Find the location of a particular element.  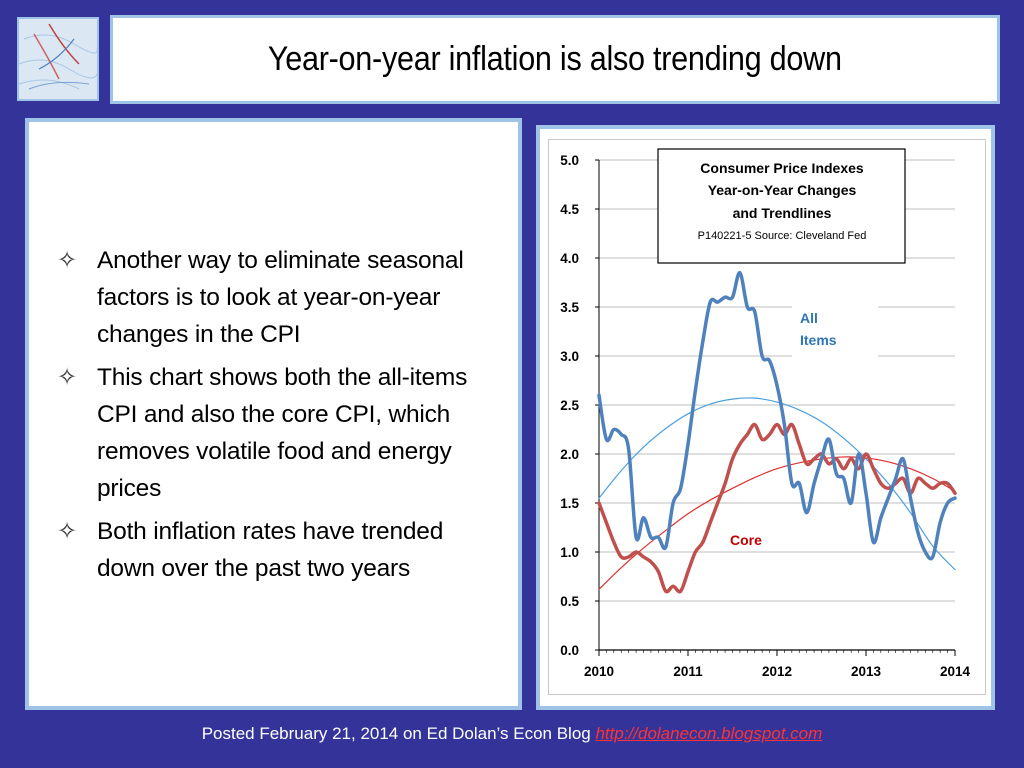

chart-title-line-1: Consumer Price Indexes is located at coordinates (782, 168).